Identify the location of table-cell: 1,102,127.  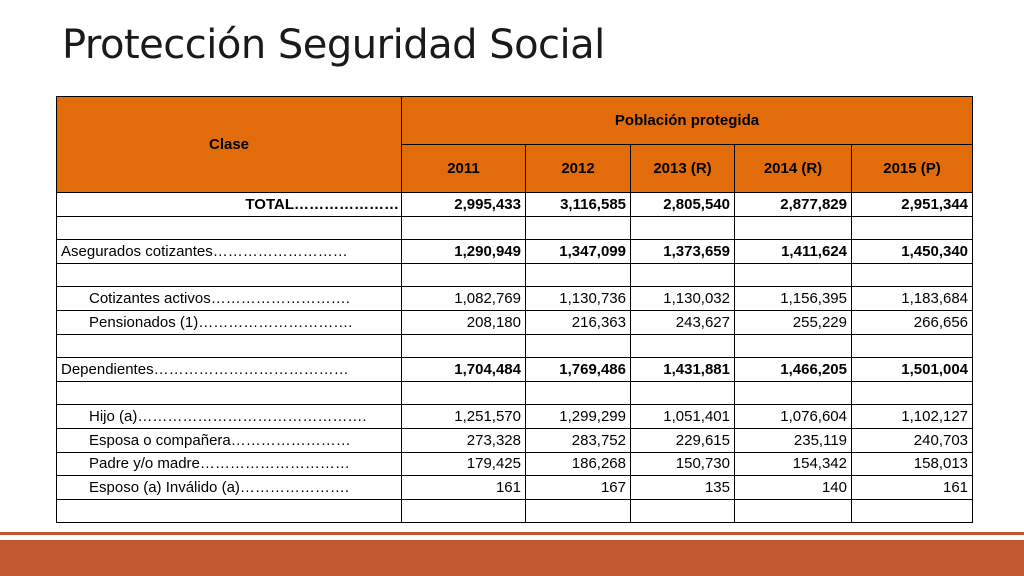
(912, 416).